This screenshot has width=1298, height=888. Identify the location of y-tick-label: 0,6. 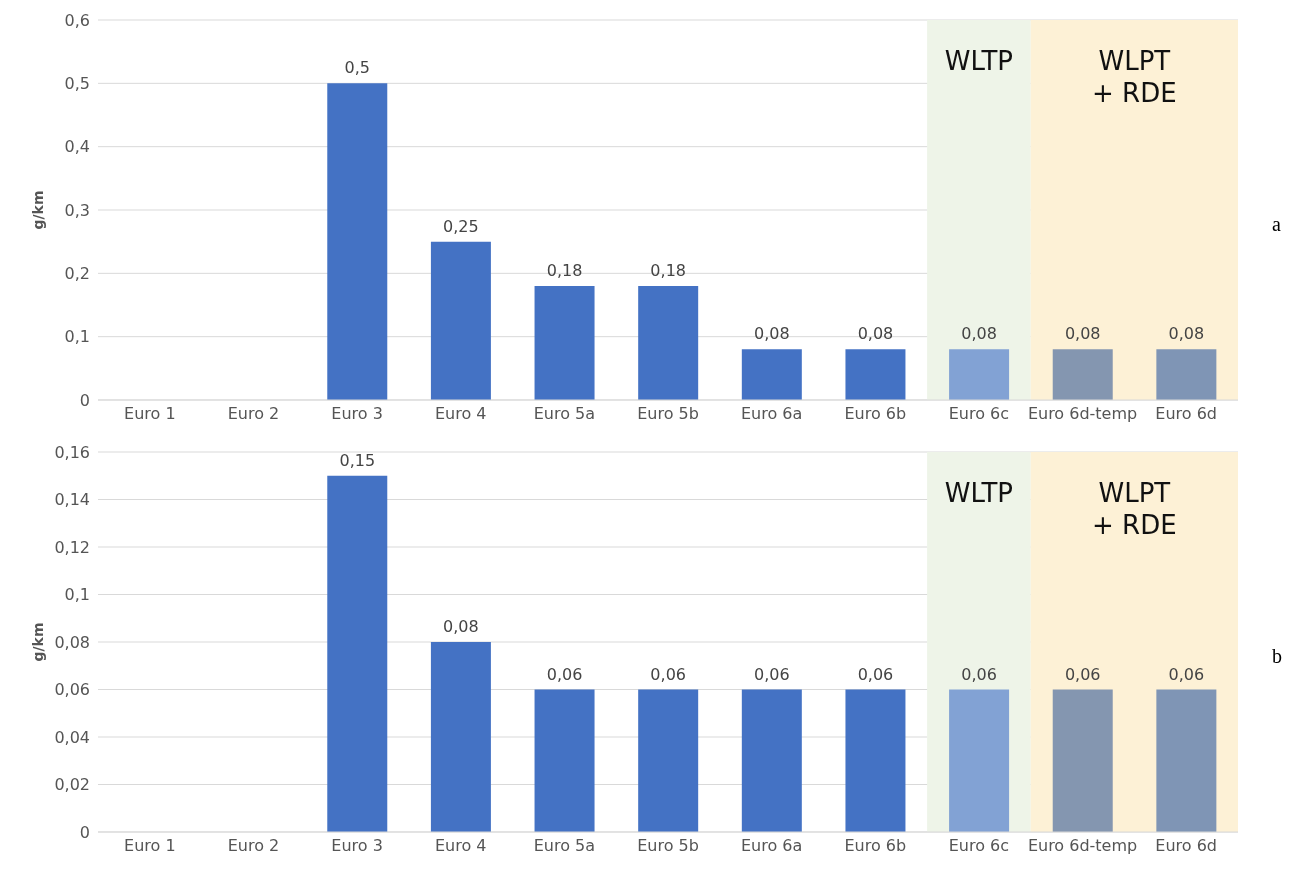
(77, 20).